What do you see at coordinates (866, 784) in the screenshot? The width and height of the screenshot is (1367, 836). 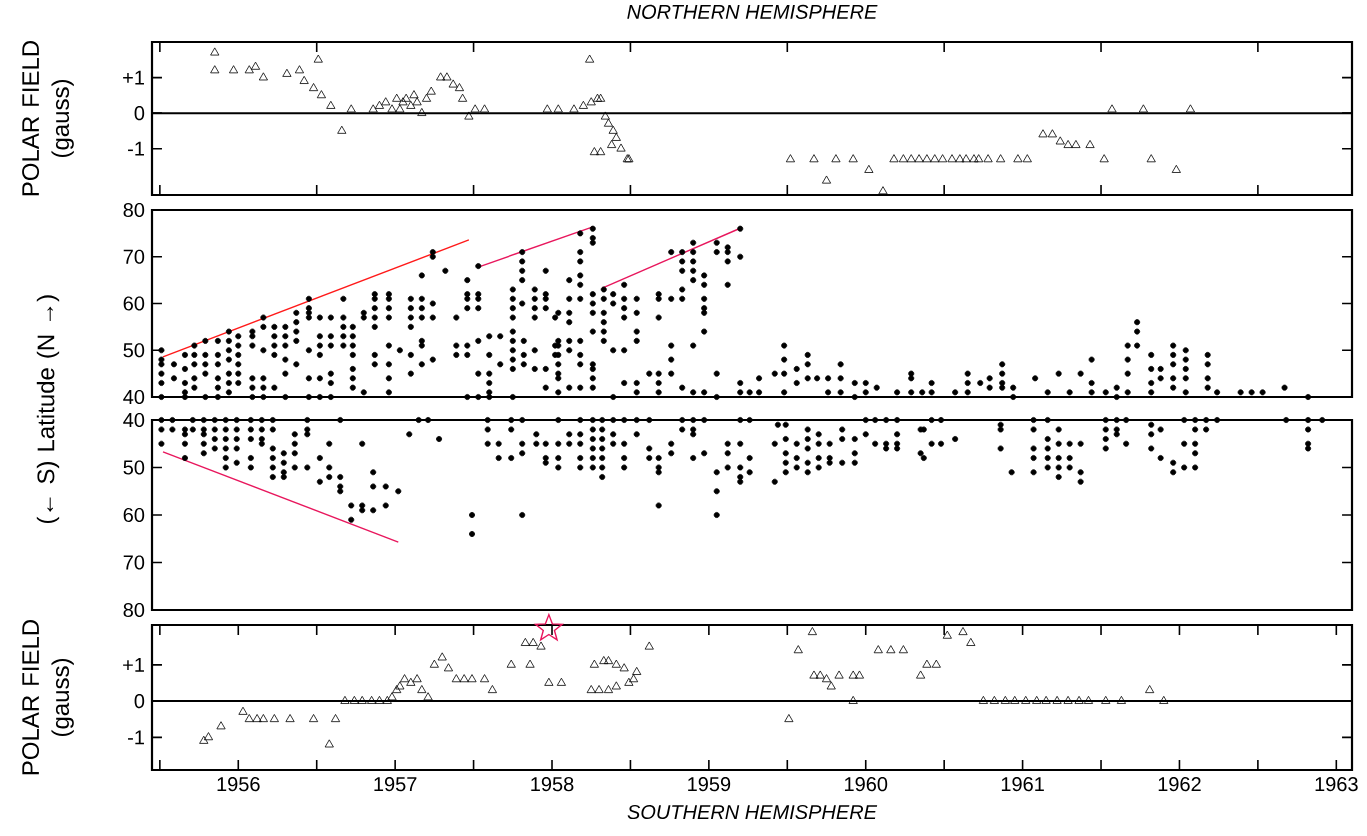 I see `x-tick-label: 1960` at bounding box center [866, 784].